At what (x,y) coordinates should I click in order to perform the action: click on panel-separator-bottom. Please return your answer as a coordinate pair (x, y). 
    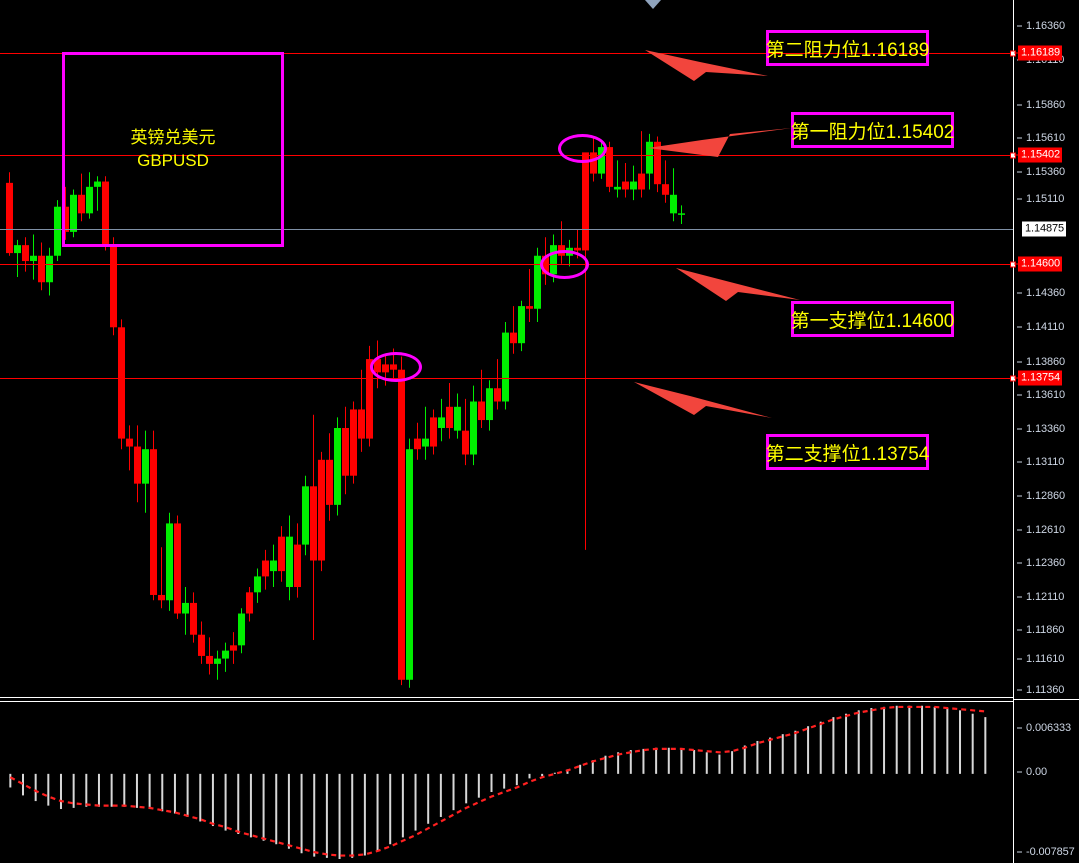
    Looking at the image, I should click on (506, 701).